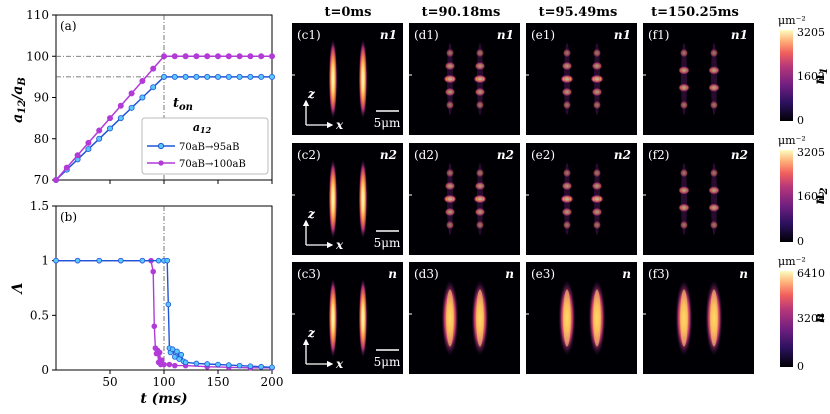  Describe the element at coordinates (426, 155) in the screenshot. I see `density-panel-label: (d2)` at that location.